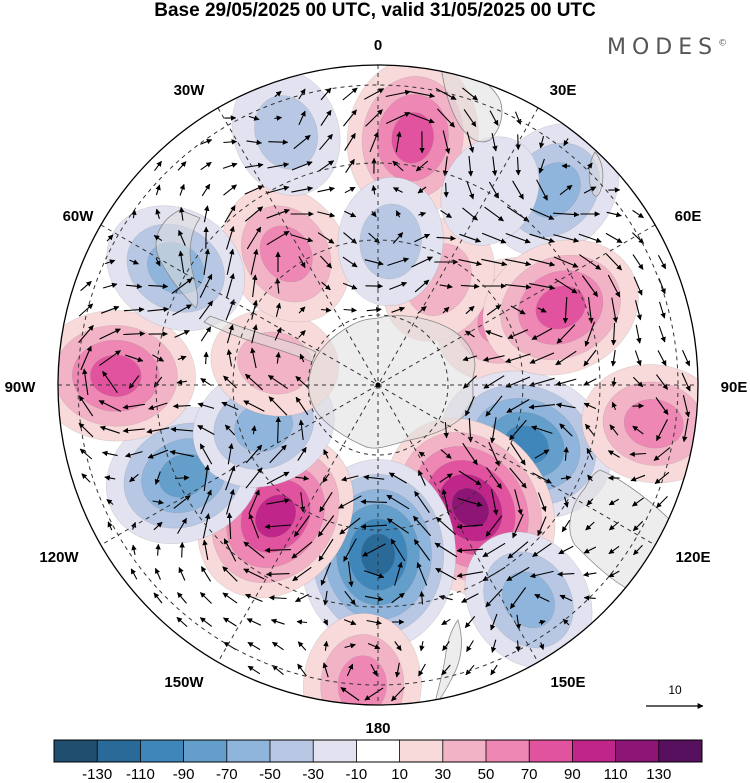 The height and width of the screenshot is (783, 750). I want to click on lon-label-150e: 150E, so click(567, 682).